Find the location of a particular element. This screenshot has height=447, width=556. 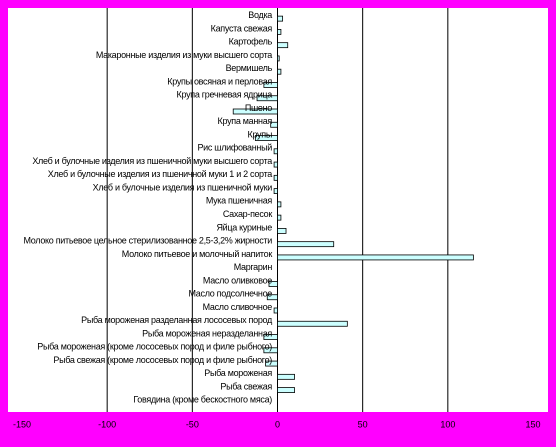

x-tick-label: 50 is located at coordinates (363, 424).